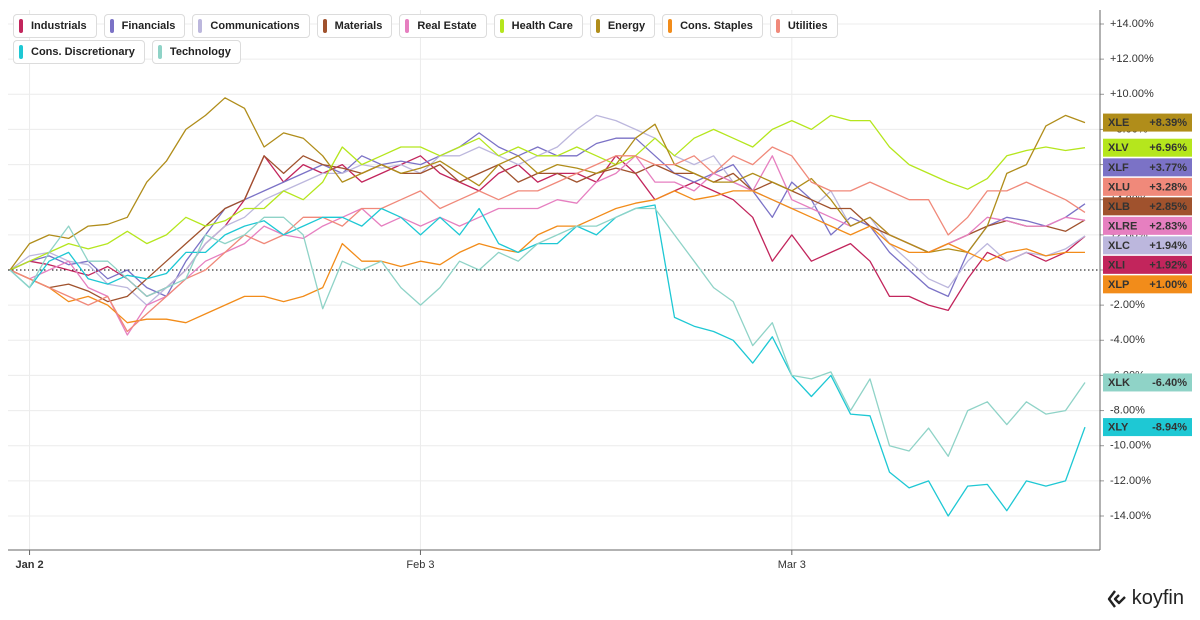  What do you see at coordinates (1168, 168) in the screenshot?
I see `end-badge-value: +3.77%` at bounding box center [1168, 168].